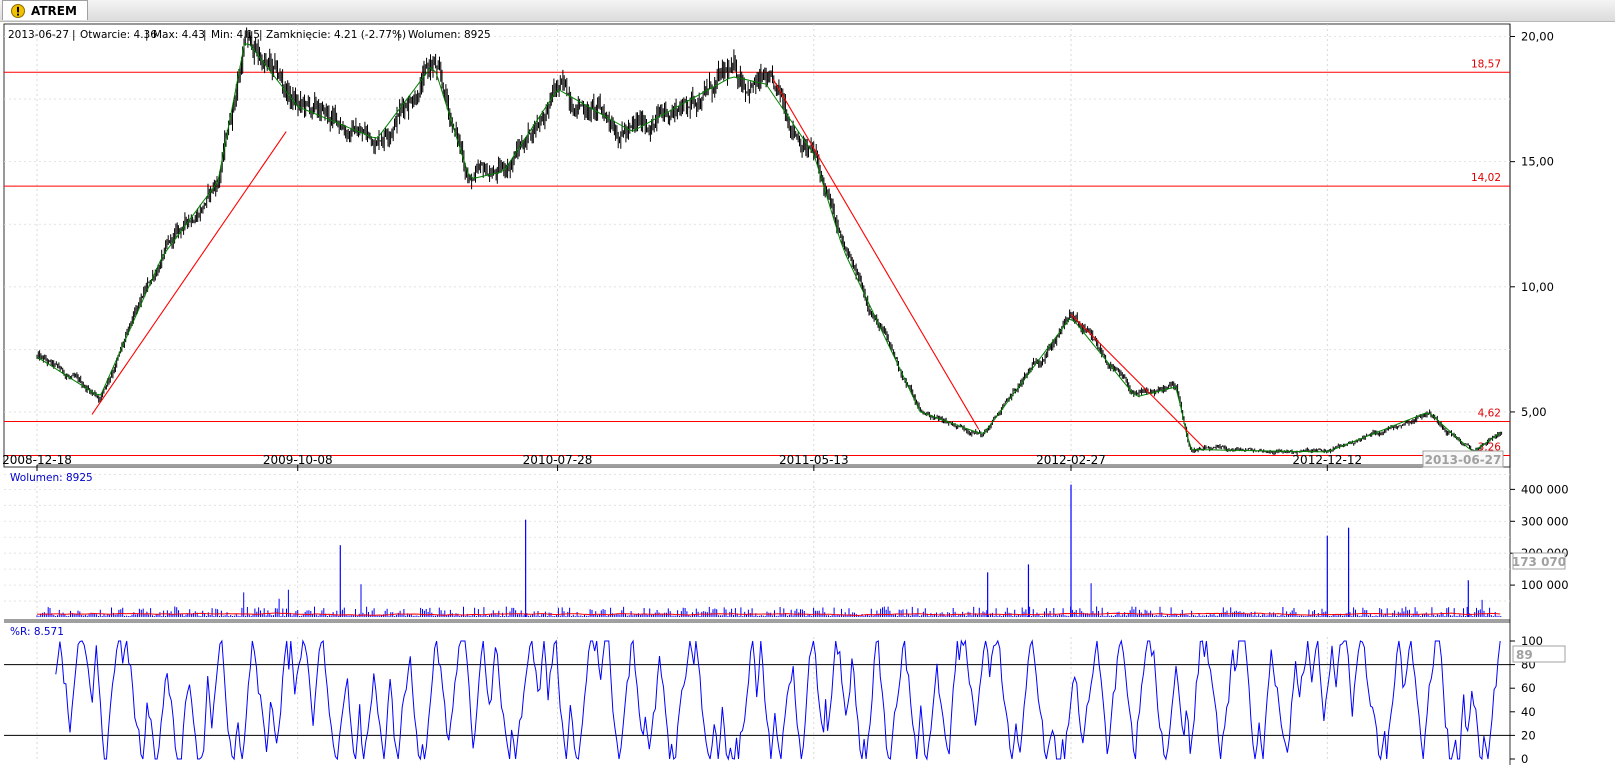  I want to click on volume-tick-label: 300 000, so click(1545, 521).